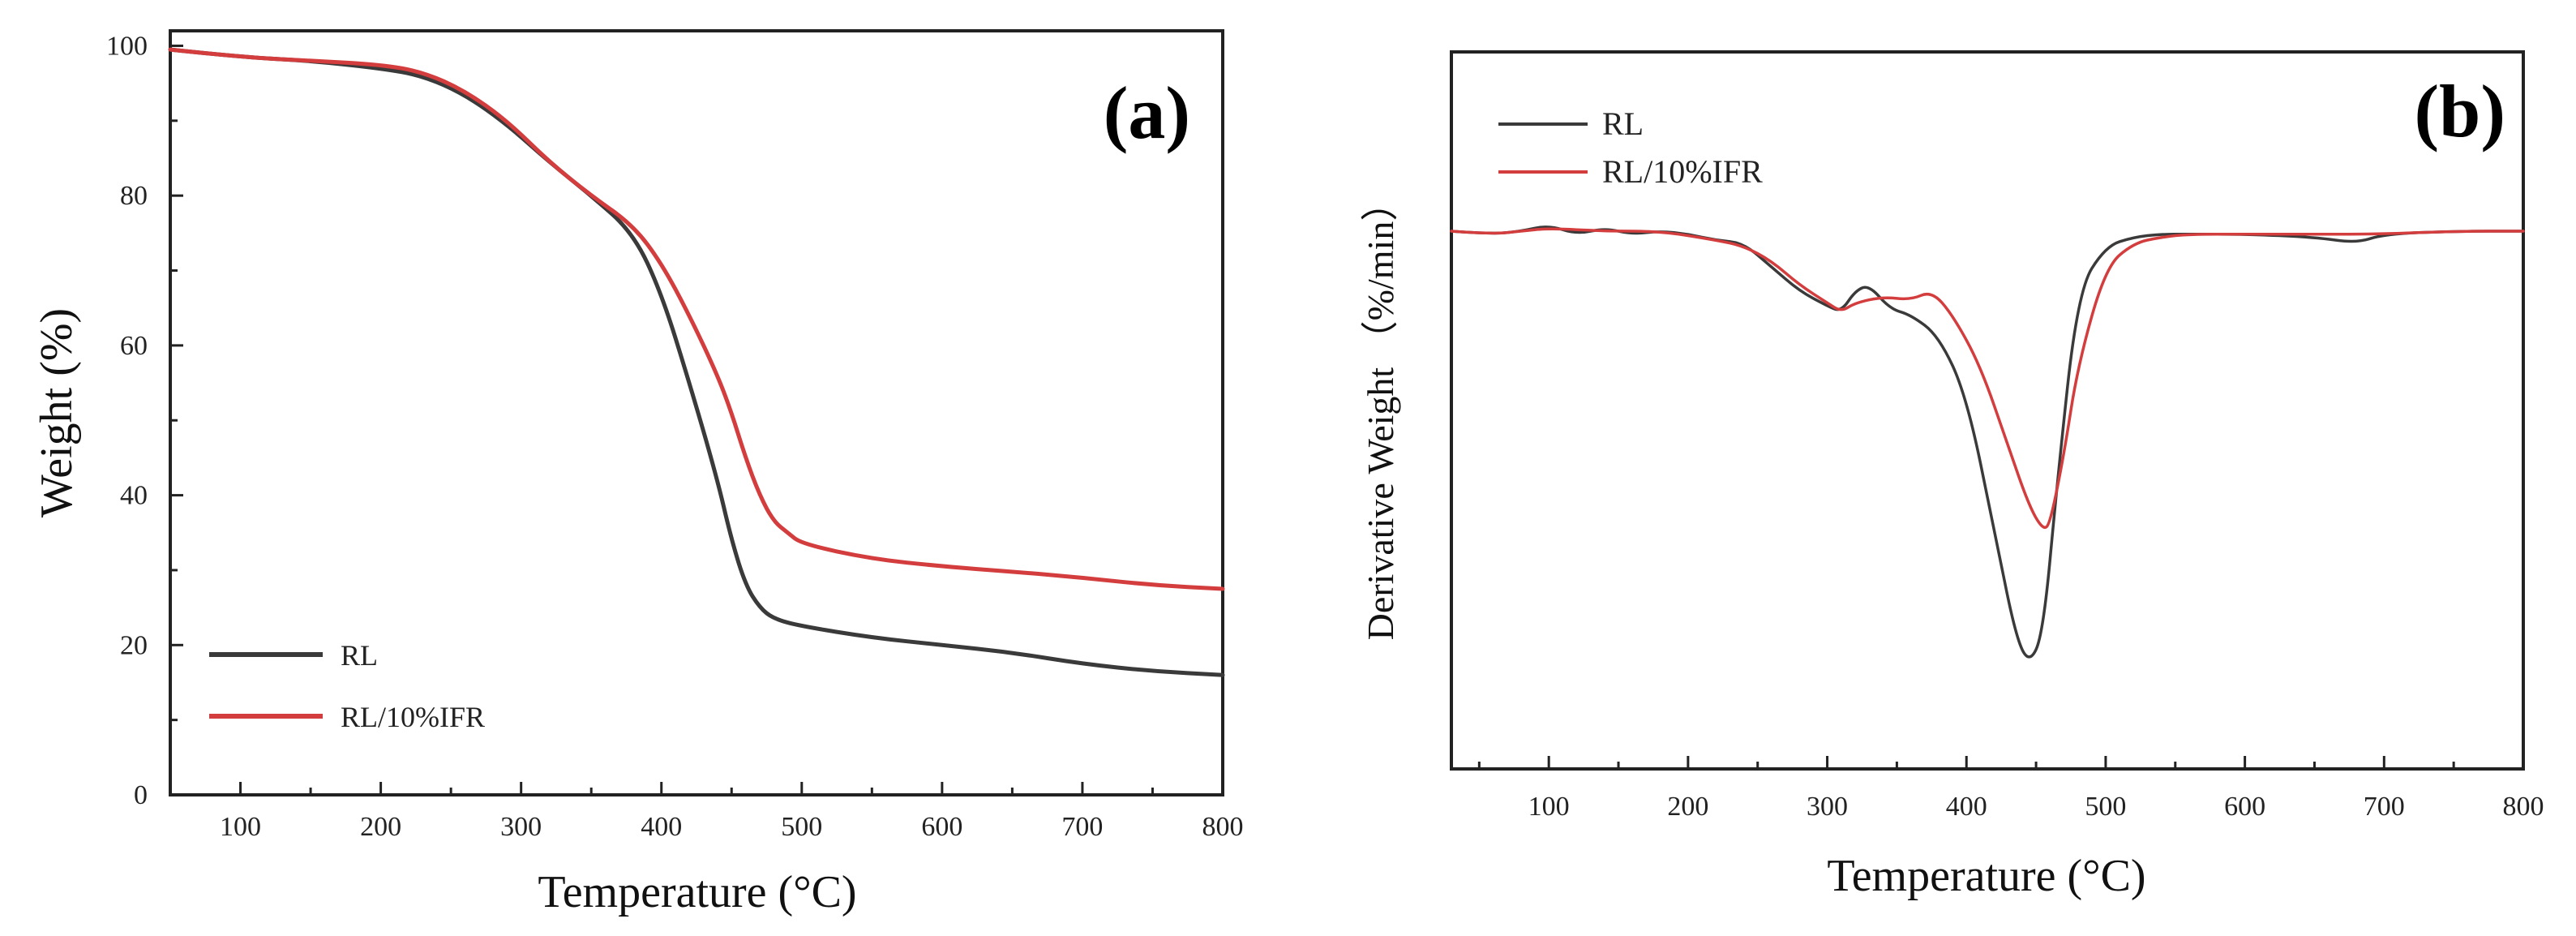 The width and height of the screenshot is (2576, 936). Describe the element at coordinates (359, 655) in the screenshot. I see `legend-label-rl-a: RL` at that location.